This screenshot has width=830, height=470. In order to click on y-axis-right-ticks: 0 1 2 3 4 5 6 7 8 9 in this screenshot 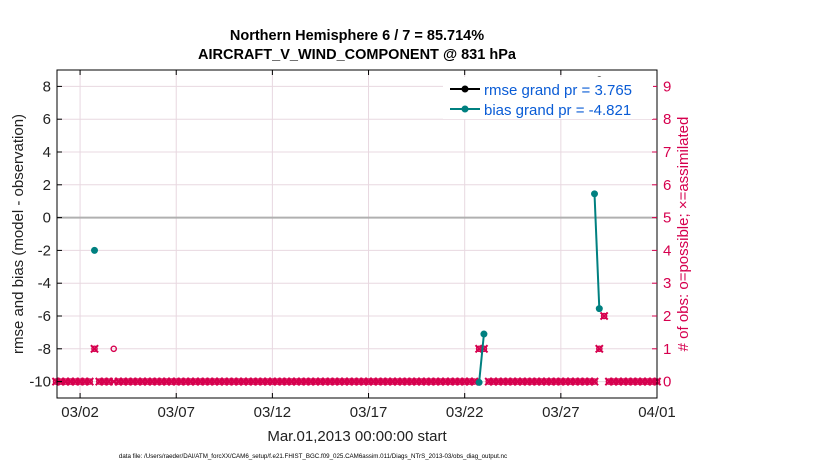, I will do `click(661, 234)`.